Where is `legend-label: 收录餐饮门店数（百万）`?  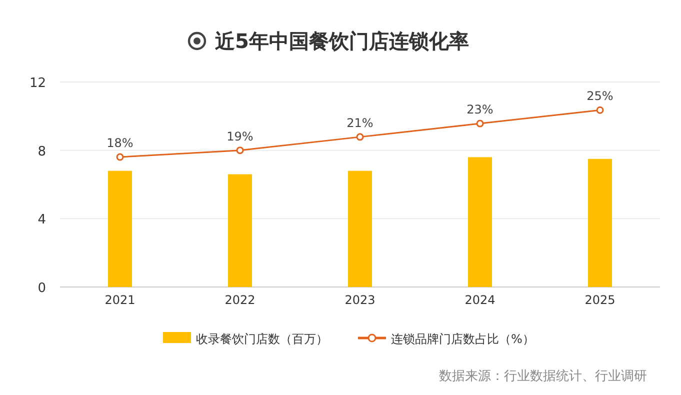 legend-label: 收录餐饮门店数（百万） is located at coordinates (262, 339).